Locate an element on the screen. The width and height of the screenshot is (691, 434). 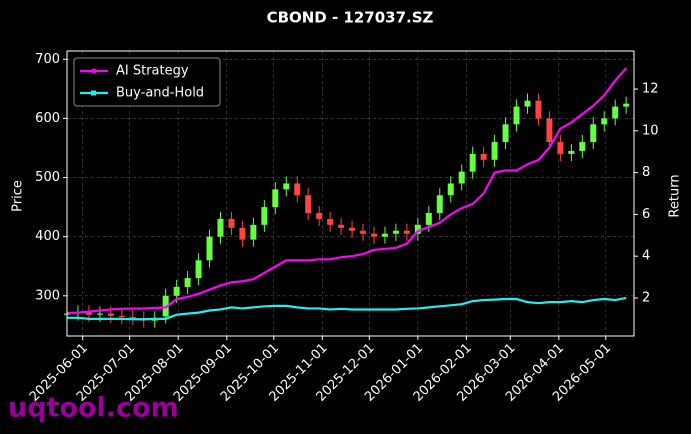
y2-tick-label: 6 is located at coordinates (646, 214).